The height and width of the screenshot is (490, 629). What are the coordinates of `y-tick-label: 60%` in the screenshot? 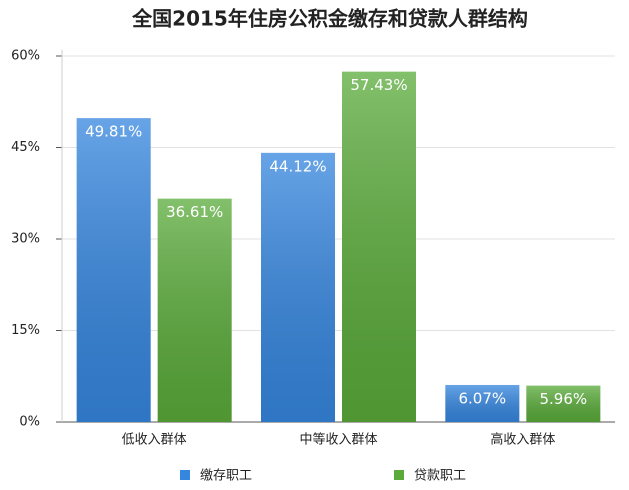 It's located at (25, 56).